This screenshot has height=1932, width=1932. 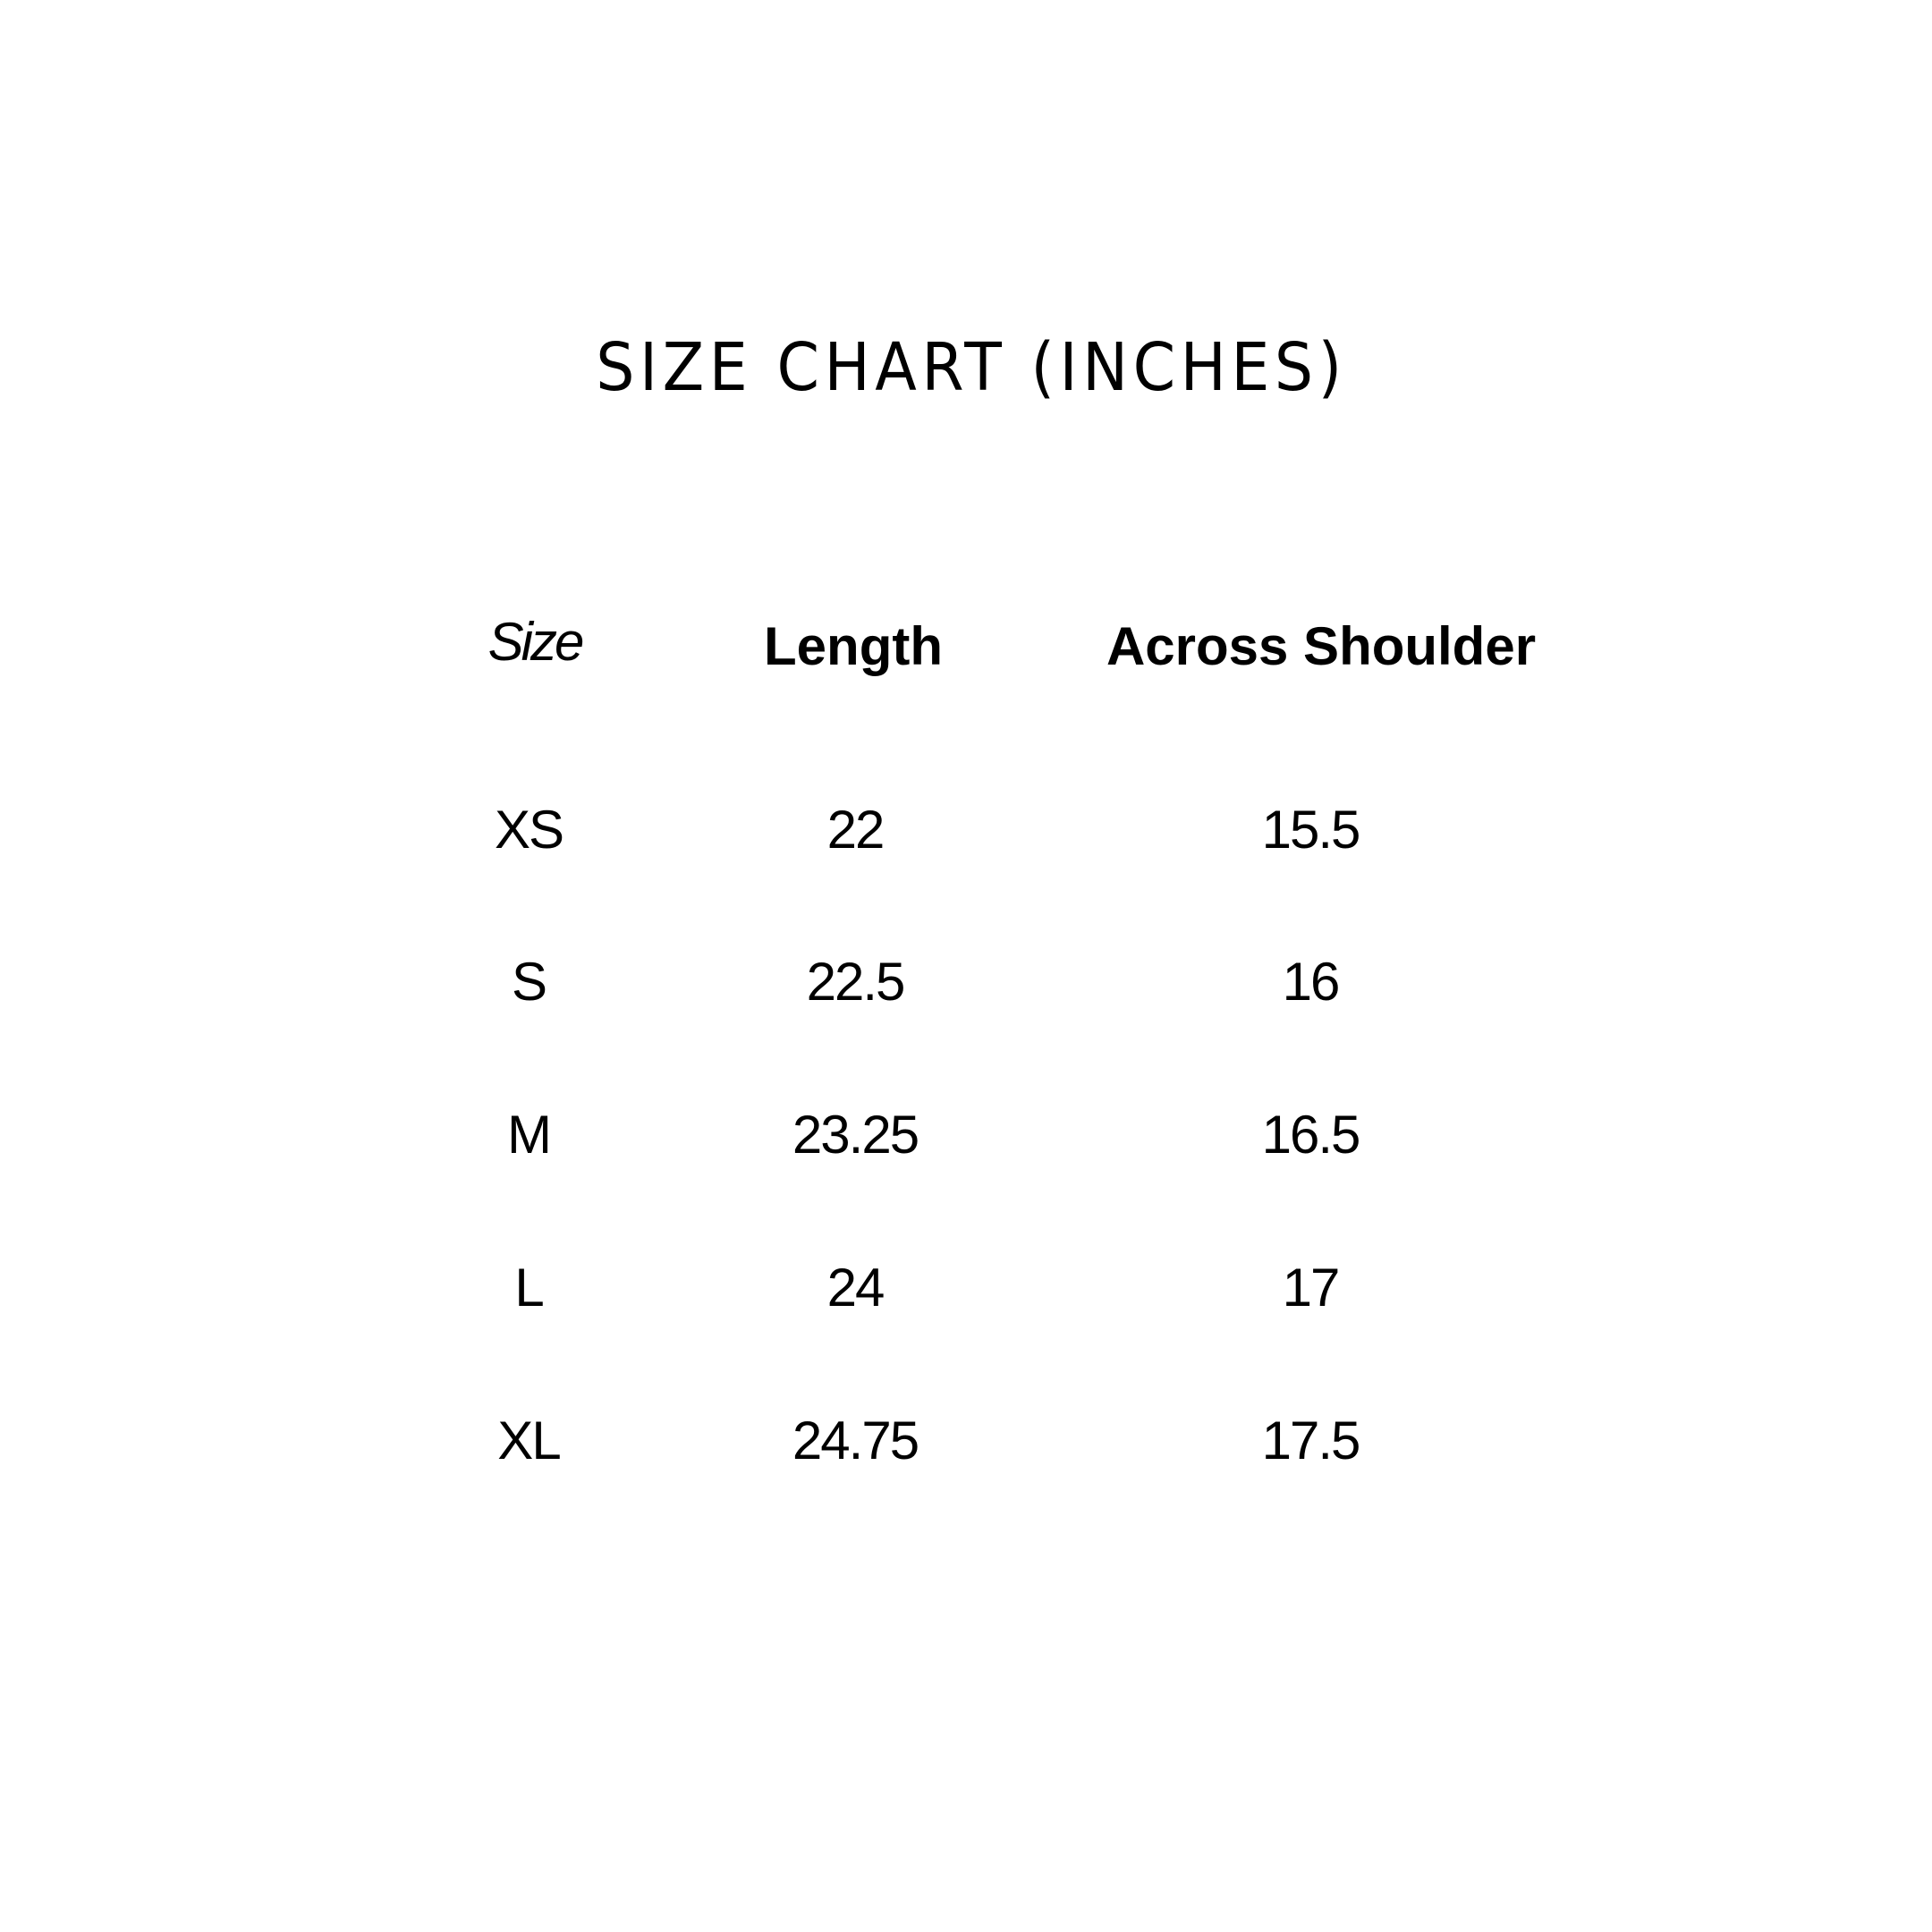 What do you see at coordinates (529, 982) in the screenshot?
I see `cell-size: S` at bounding box center [529, 982].